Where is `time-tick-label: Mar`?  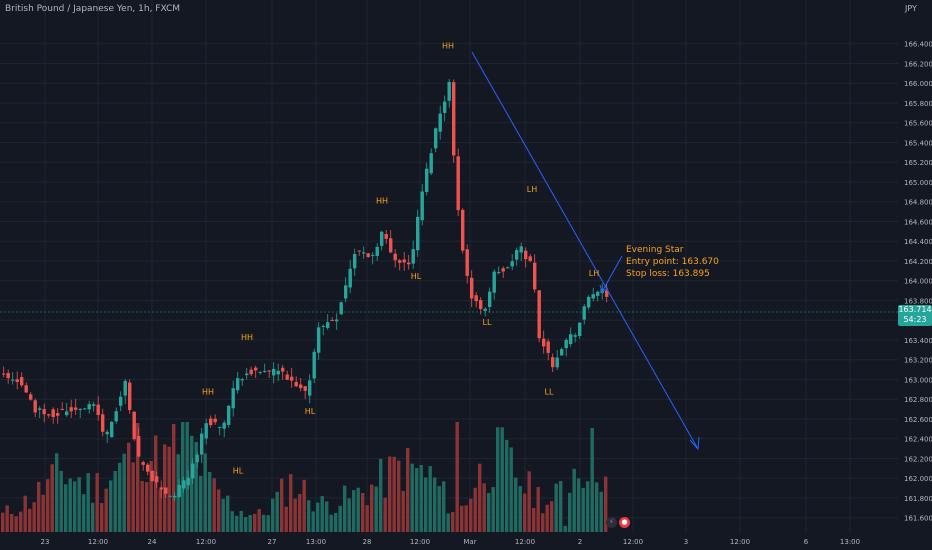
time-tick-label: Mar is located at coordinates (469, 542).